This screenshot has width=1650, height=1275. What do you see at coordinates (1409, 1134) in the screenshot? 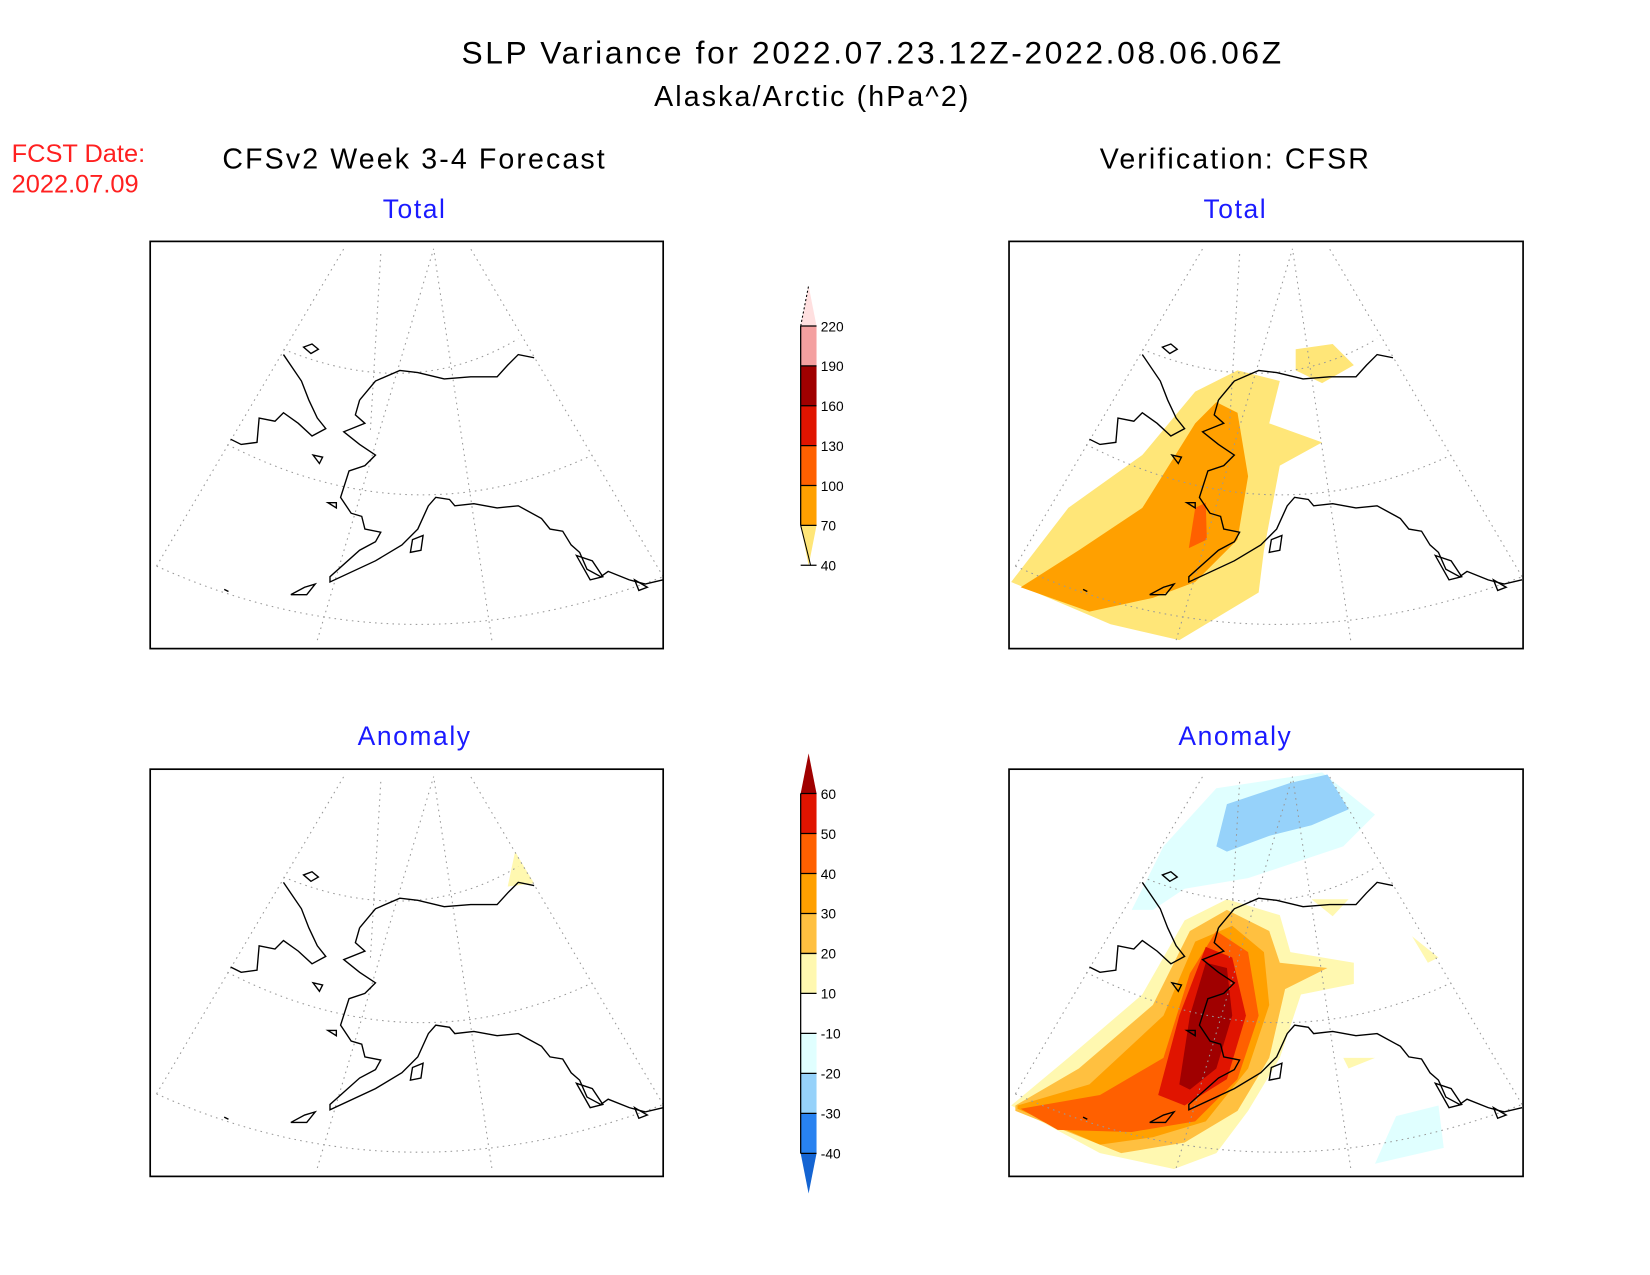
I see `contour-neg10-neg20` at bounding box center [1409, 1134].